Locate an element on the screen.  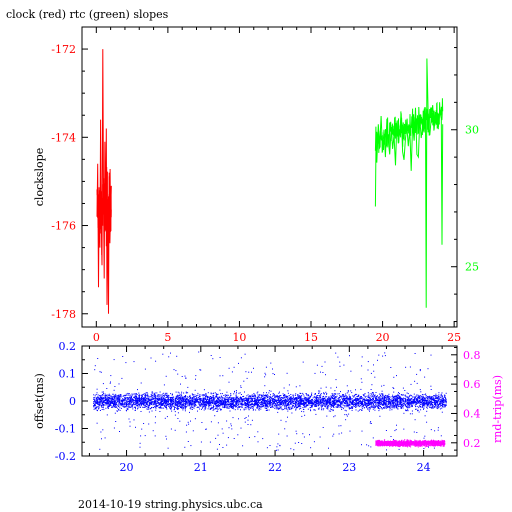
page-title: clock (red) rtc (green) slopes is located at coordinates (87, 14).